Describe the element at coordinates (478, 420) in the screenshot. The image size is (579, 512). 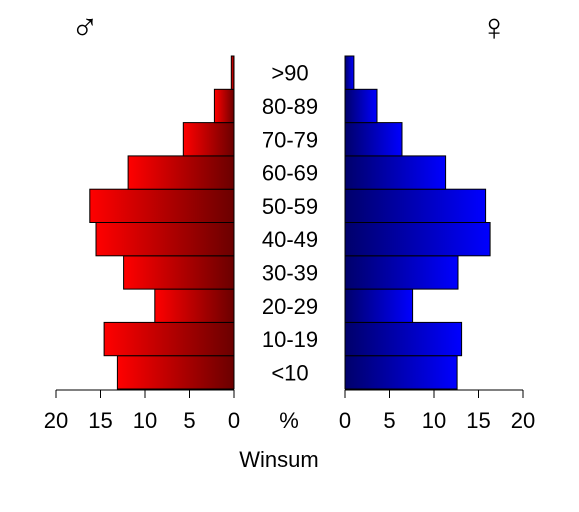
I see `female-tick-label-3: 15` at that location.